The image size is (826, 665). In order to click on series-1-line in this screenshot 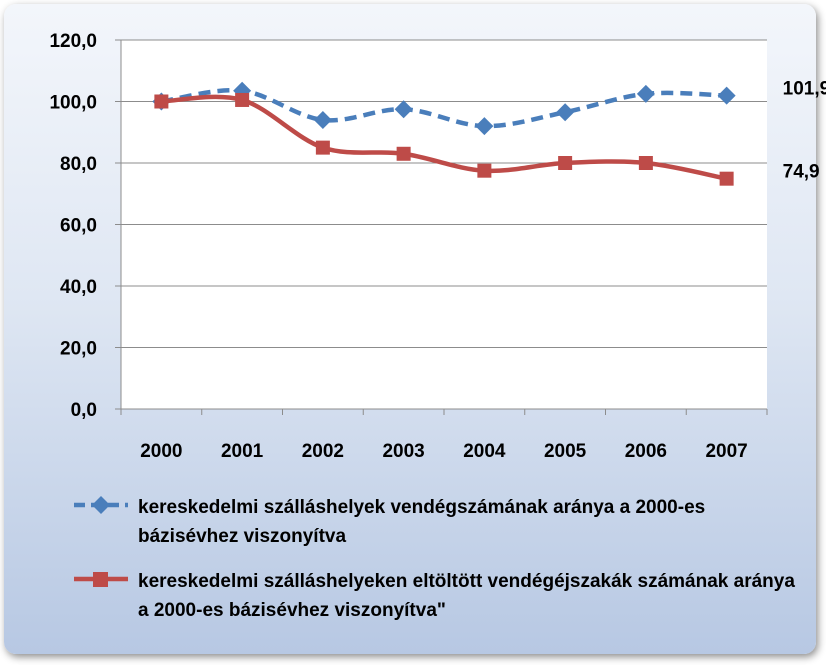, I will do `click(444, 108)`.